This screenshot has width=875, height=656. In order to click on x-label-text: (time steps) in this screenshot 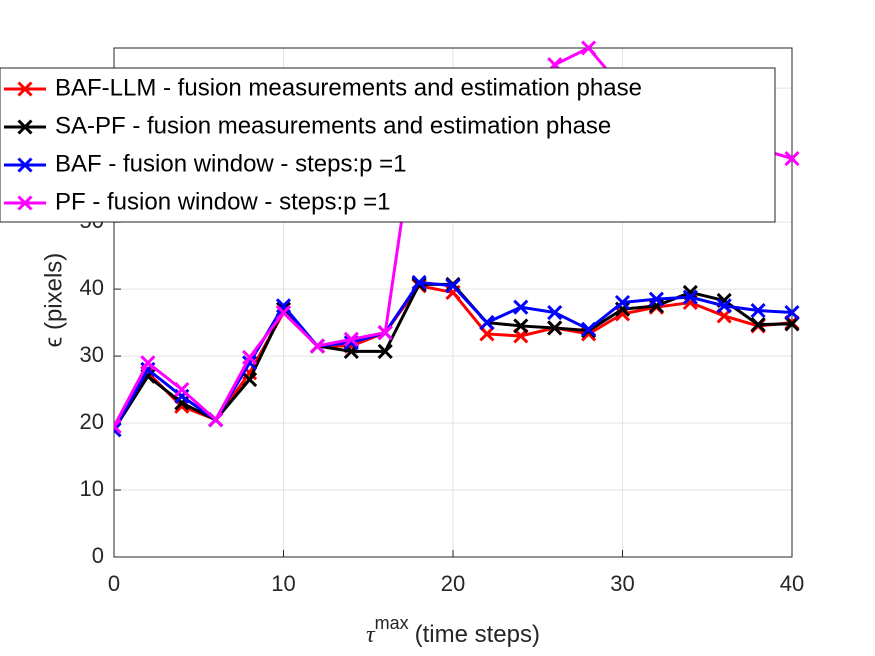, I will do `click(477, 634)`.